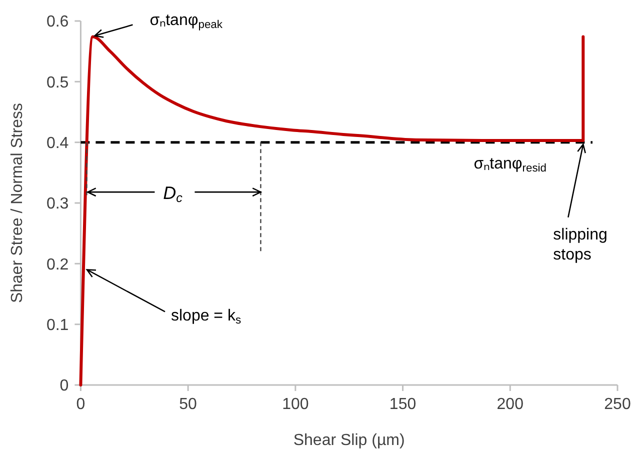 Image resolution: width=633 pixels, height=452 pixels. Describe the element at coordinates (57, 83) in the screenshot. I see `y-tick-label: 0.5` at that location.